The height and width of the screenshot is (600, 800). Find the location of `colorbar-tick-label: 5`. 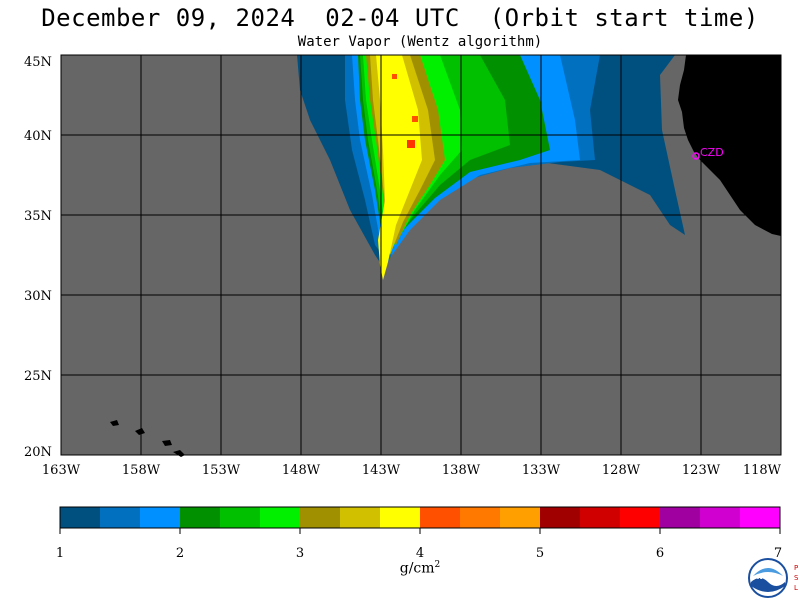

colorbar-tick-label: 5 is located at coordinates (540, 553).